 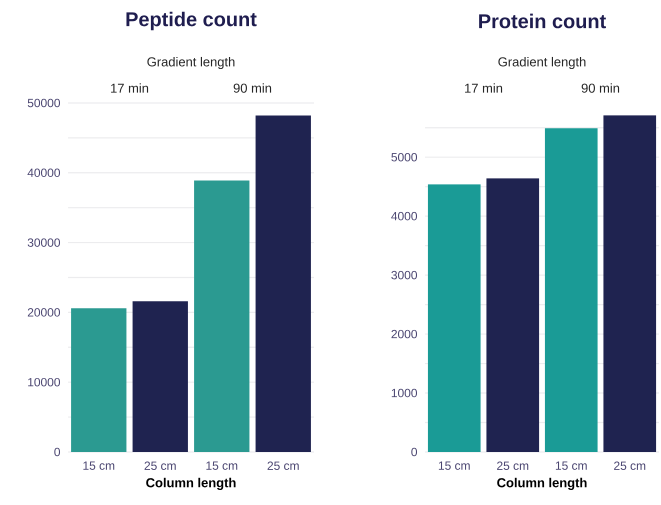 I want to click on y-tick-label: 40000, so click(x=44, y=173).